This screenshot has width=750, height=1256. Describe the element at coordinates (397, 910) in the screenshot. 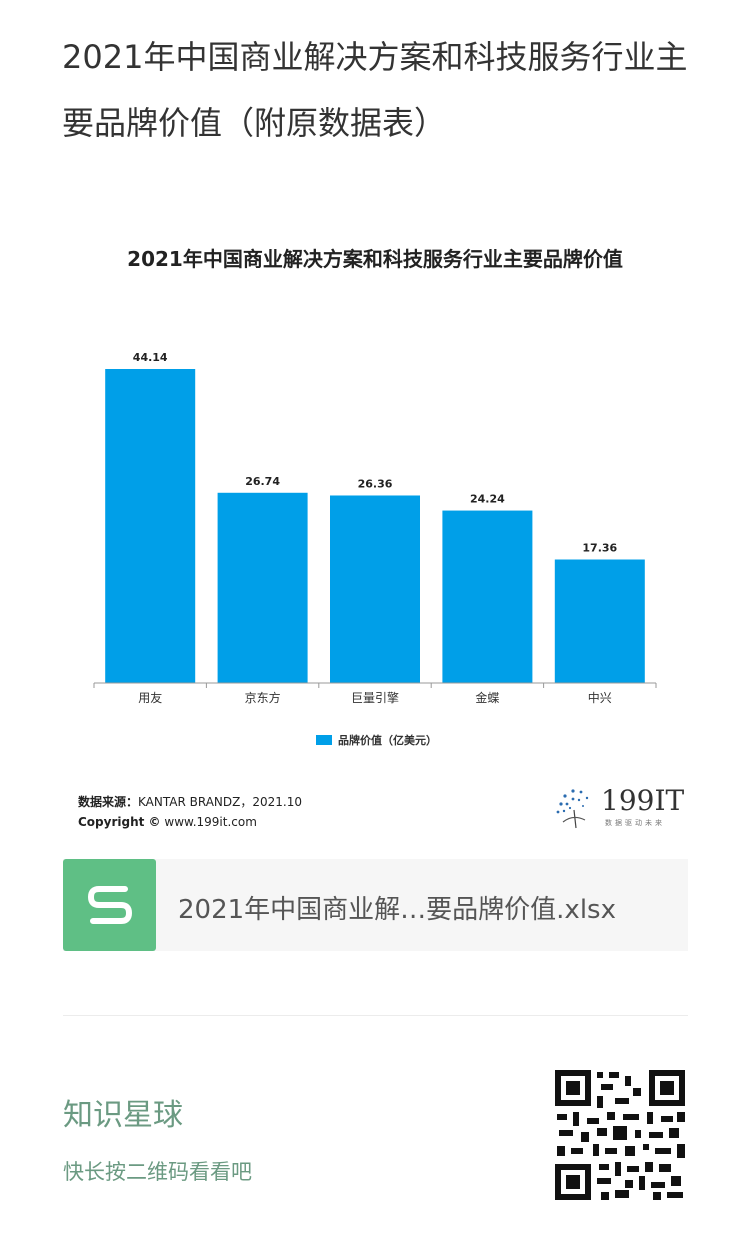

I see `file-name: 2021年中国商业解…要品牌价值.xlsx` at that location.